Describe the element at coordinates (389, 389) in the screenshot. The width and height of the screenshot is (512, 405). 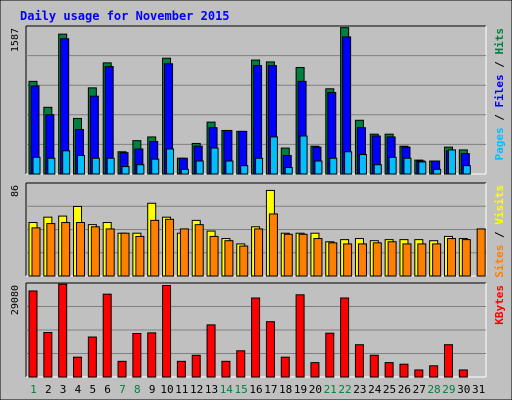
I see `x-tick-label: 25` at that location.